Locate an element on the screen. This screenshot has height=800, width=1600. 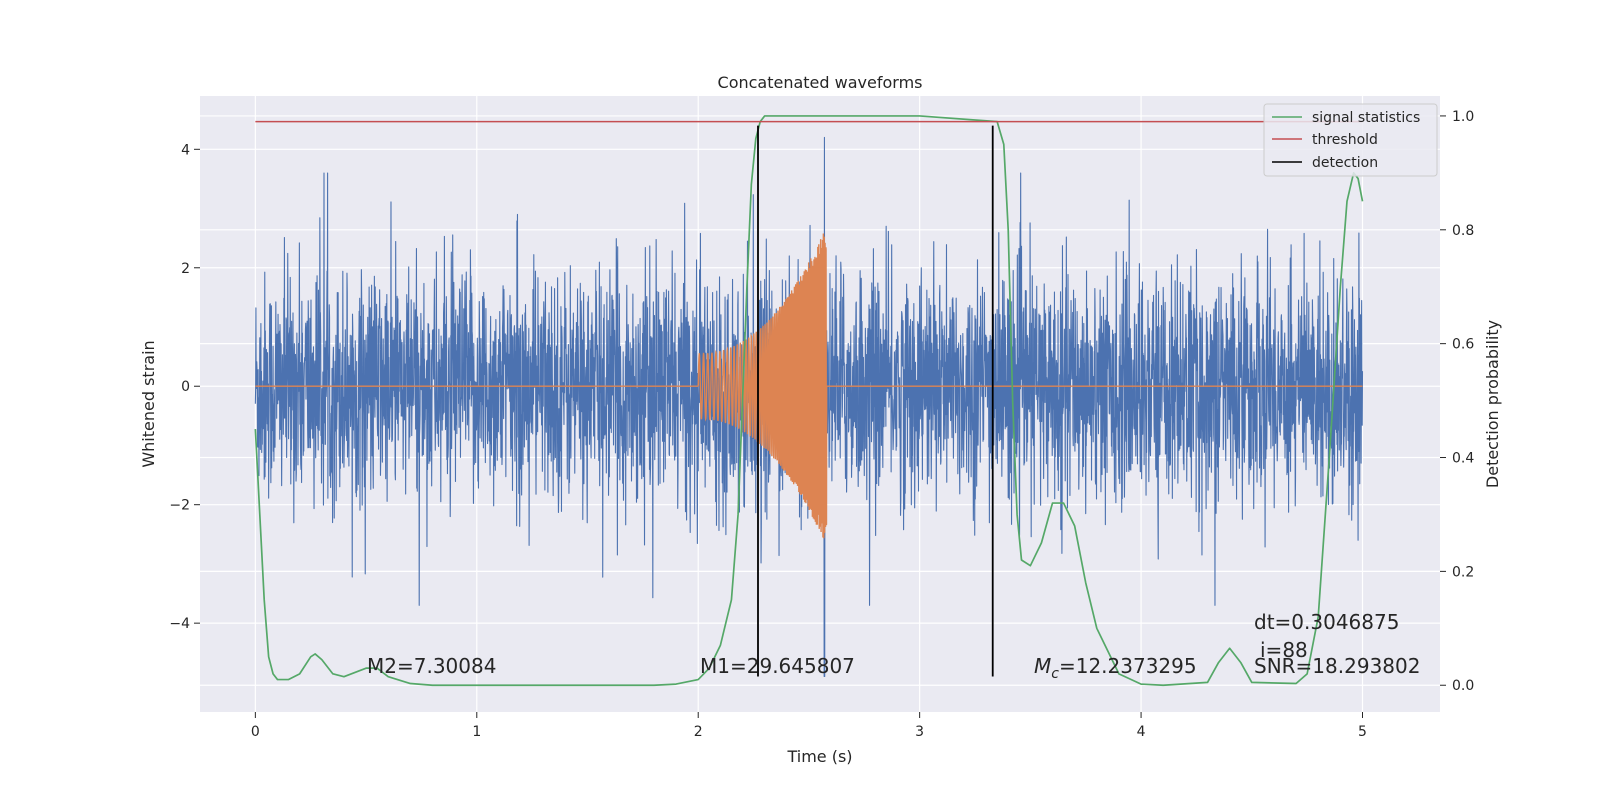
x-tick-label: 3 is located at coordinates (919, 732).